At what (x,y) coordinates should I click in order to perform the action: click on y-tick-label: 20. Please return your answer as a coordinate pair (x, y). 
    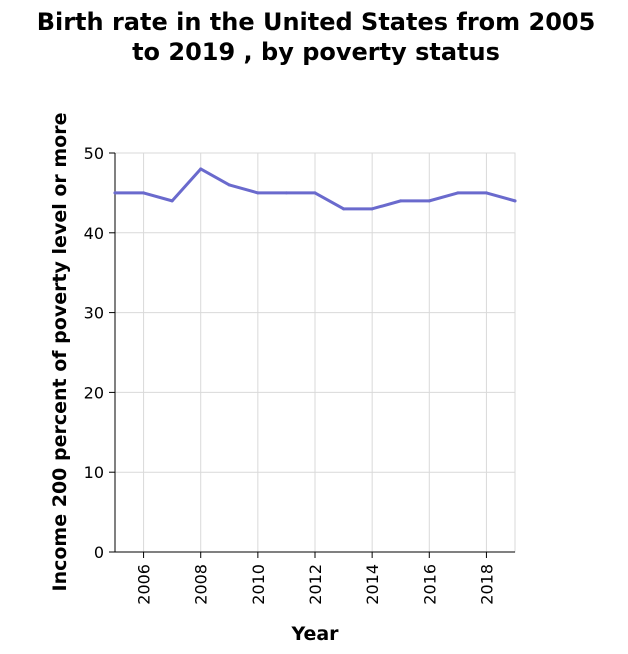
    Looking at the image, I should click on (94, 392).